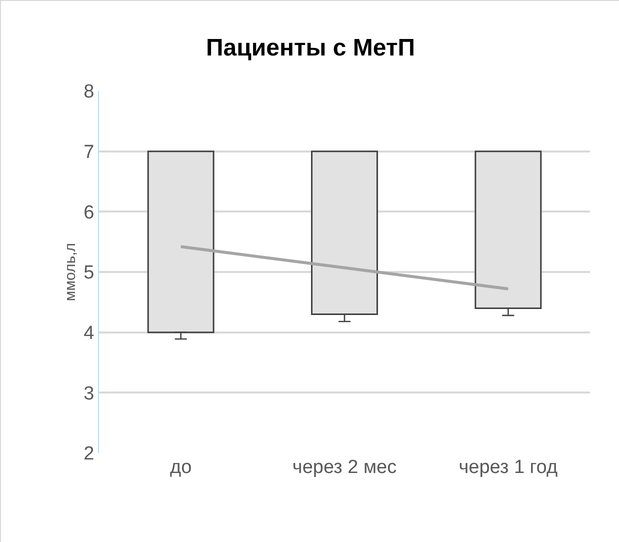 This screenshot has height=542, width=619. Describe the element at coordinates (310, 48) in the screenshot. I see `chart-title: Пациенты с МетП` at that location.